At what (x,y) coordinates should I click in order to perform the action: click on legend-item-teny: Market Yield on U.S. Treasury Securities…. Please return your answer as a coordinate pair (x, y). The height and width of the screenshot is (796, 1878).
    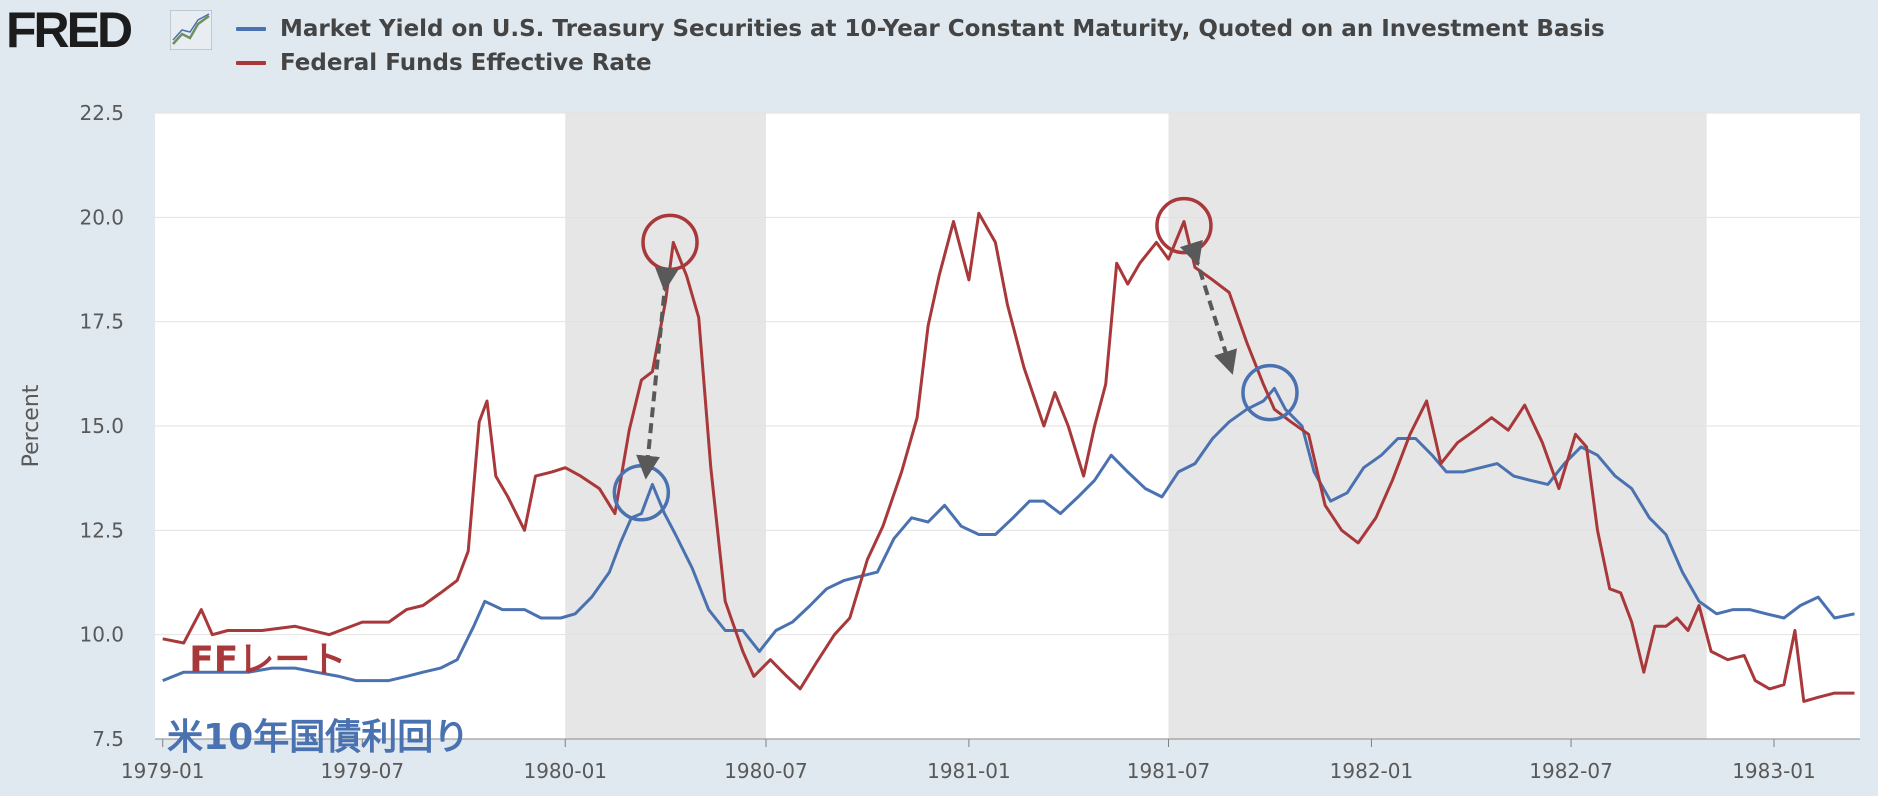
    Looking at the image, I should click on (920, 29).